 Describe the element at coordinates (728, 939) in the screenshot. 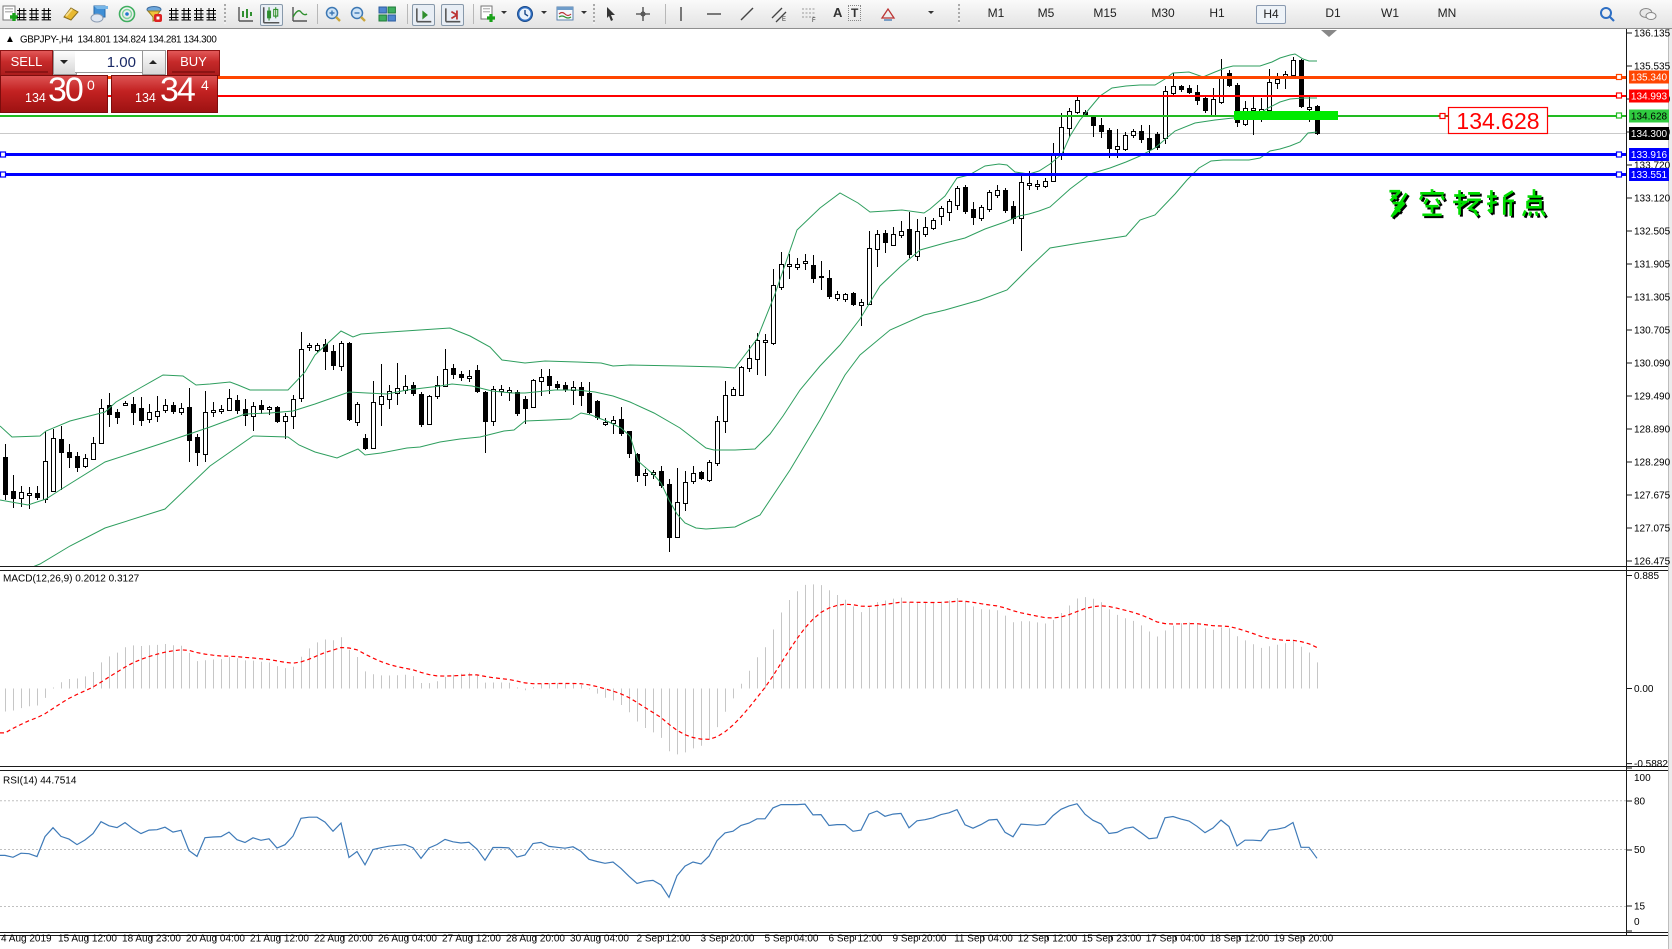

I see `svg-text: 3 Sep 20:00` at that location.